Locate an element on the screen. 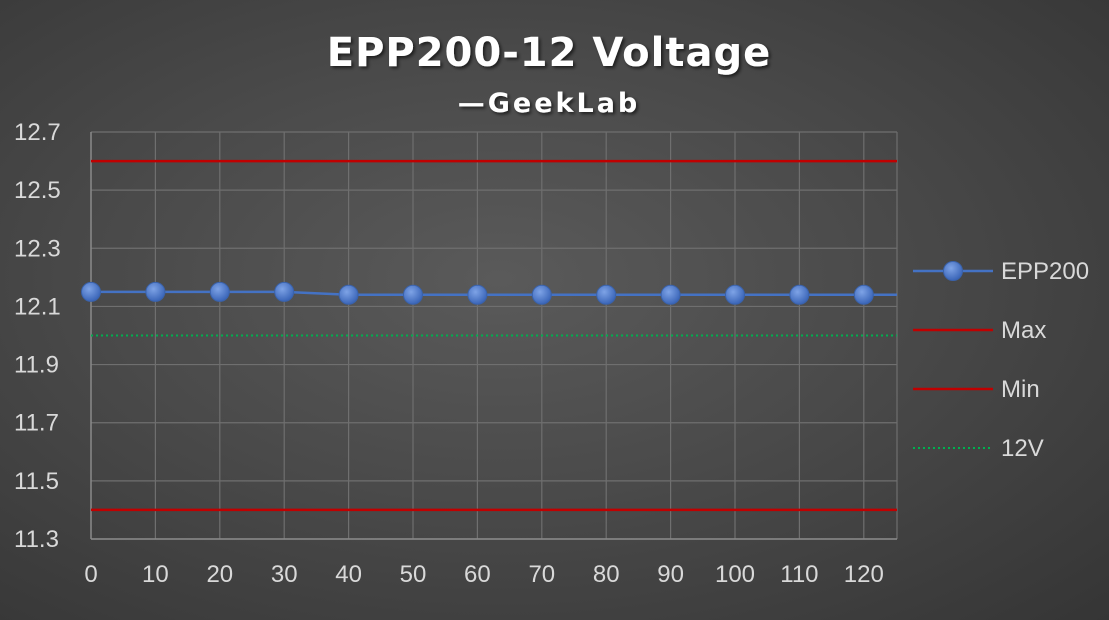 The height and width of the screenshot is (620, 1109). legend-marker-epp200 is located at coordinates (953, 271).